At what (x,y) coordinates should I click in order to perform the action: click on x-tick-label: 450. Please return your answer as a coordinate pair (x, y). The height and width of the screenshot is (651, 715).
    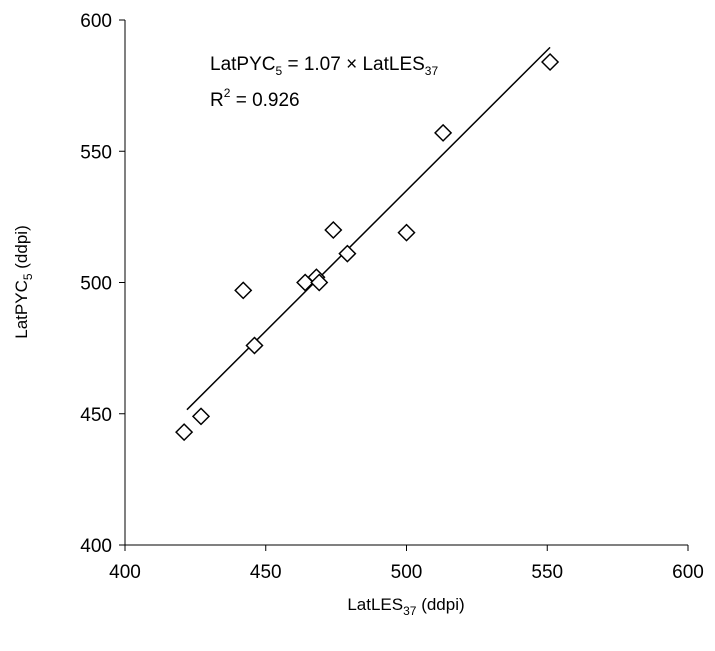
    Looking at the image, I should click on (266, 572).